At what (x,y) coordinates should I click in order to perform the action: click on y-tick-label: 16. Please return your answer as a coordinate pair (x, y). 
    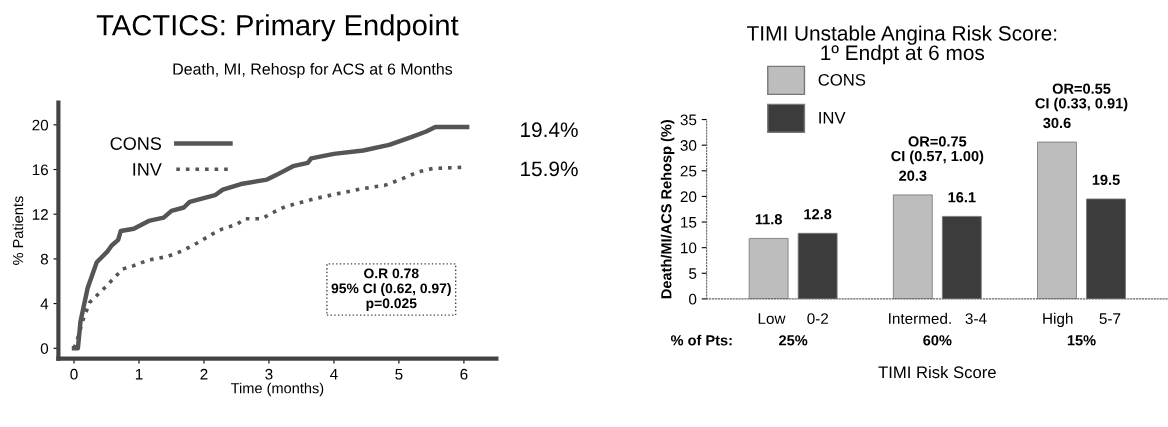
    Looking at the image, I should click on (40, 170).